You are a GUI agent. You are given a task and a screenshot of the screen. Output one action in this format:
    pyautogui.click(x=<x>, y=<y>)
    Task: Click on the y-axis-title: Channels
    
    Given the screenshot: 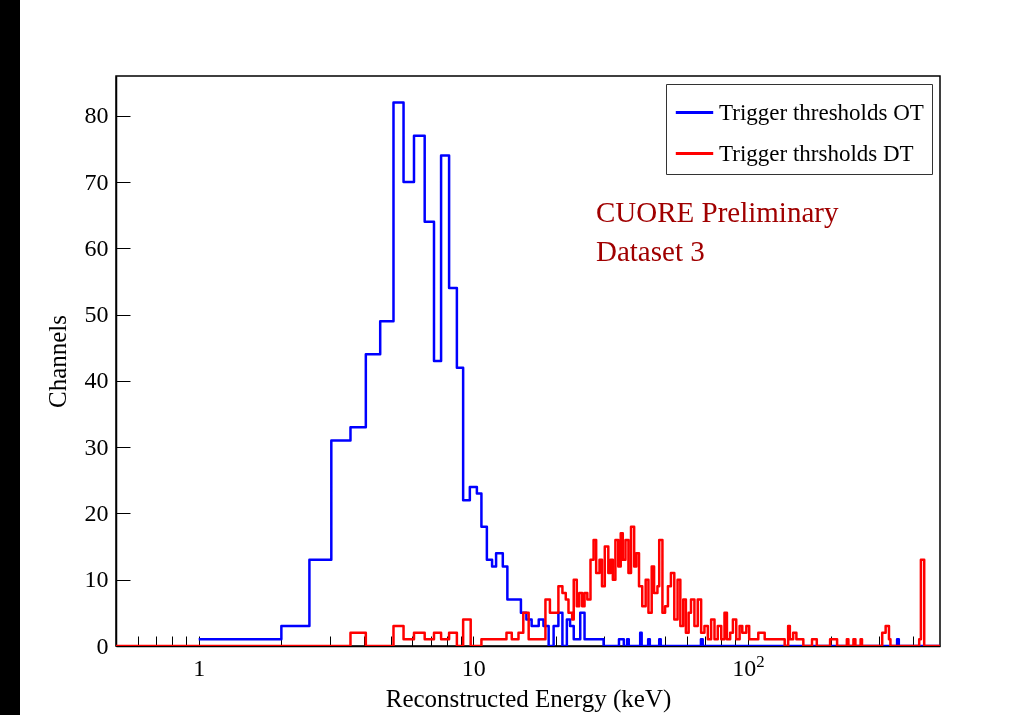 What is the action you would take?
    pyautogui.click(x=57, y=361)
    